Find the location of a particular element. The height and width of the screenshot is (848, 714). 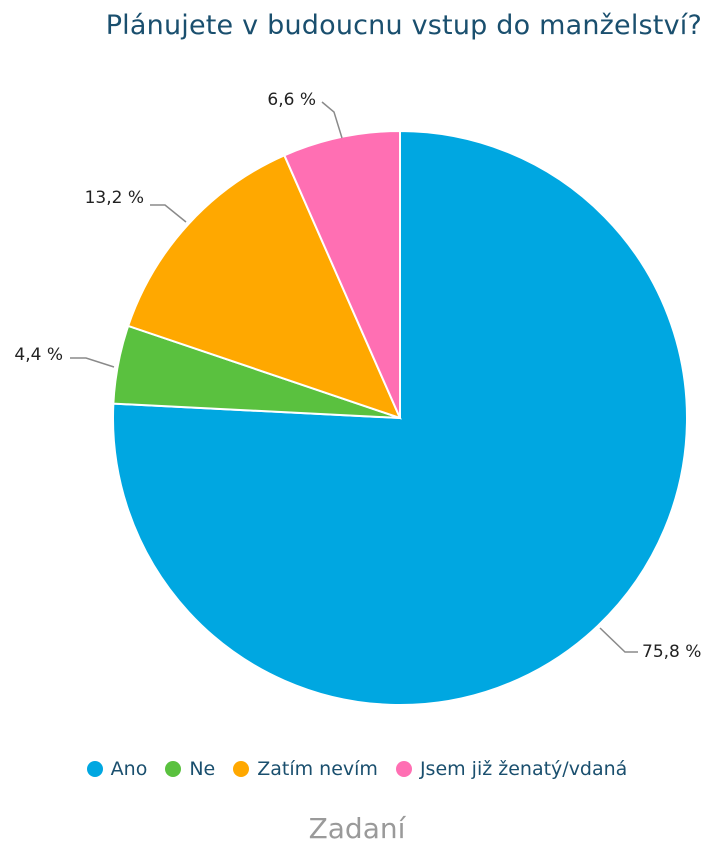

footer-caption: Zadaní is located at coordinates (357, 828).